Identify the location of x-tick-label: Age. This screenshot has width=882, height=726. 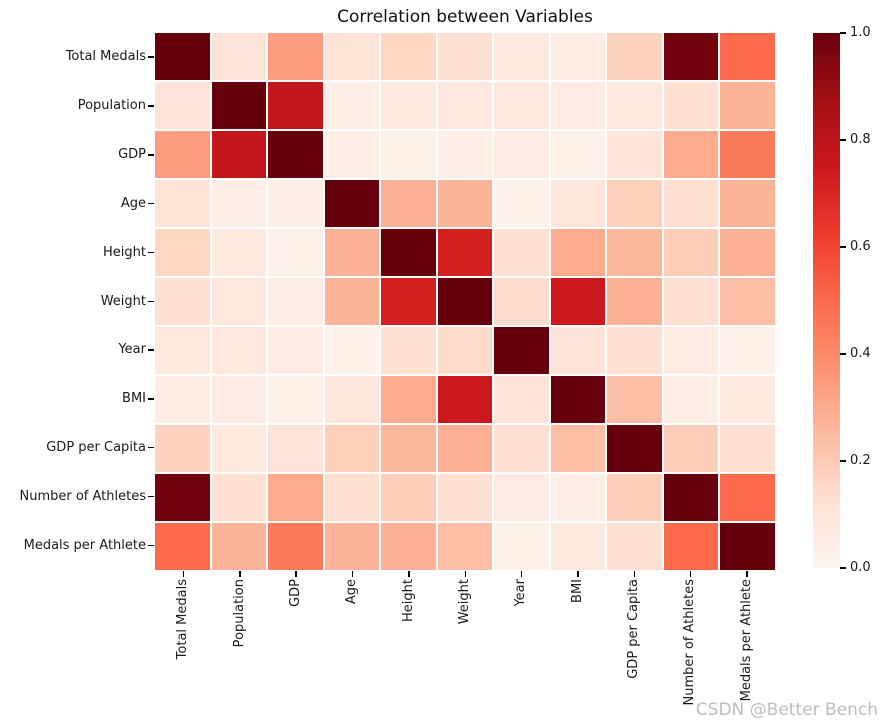
(352, 592).